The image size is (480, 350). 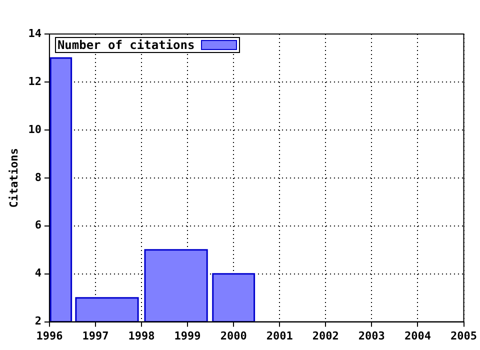 What do you see at coordinates (35, 33) in the screenshot?
I see `y-tick-label: 14` at bounding box center [35, 33].